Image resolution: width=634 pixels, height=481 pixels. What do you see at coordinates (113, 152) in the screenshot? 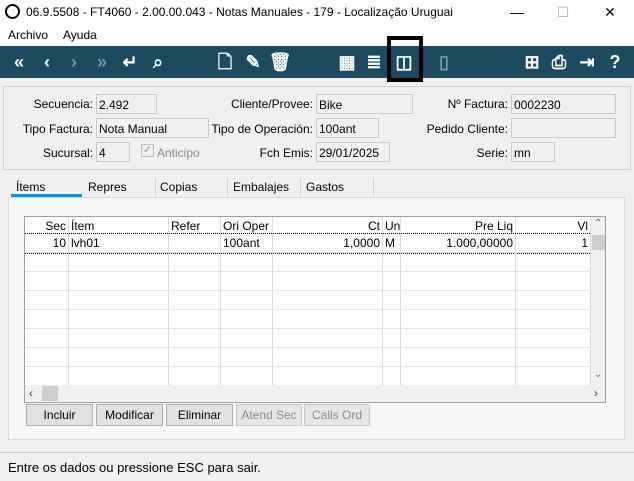
I see `sucursal-field: 4` at bounding box center [113, 152].